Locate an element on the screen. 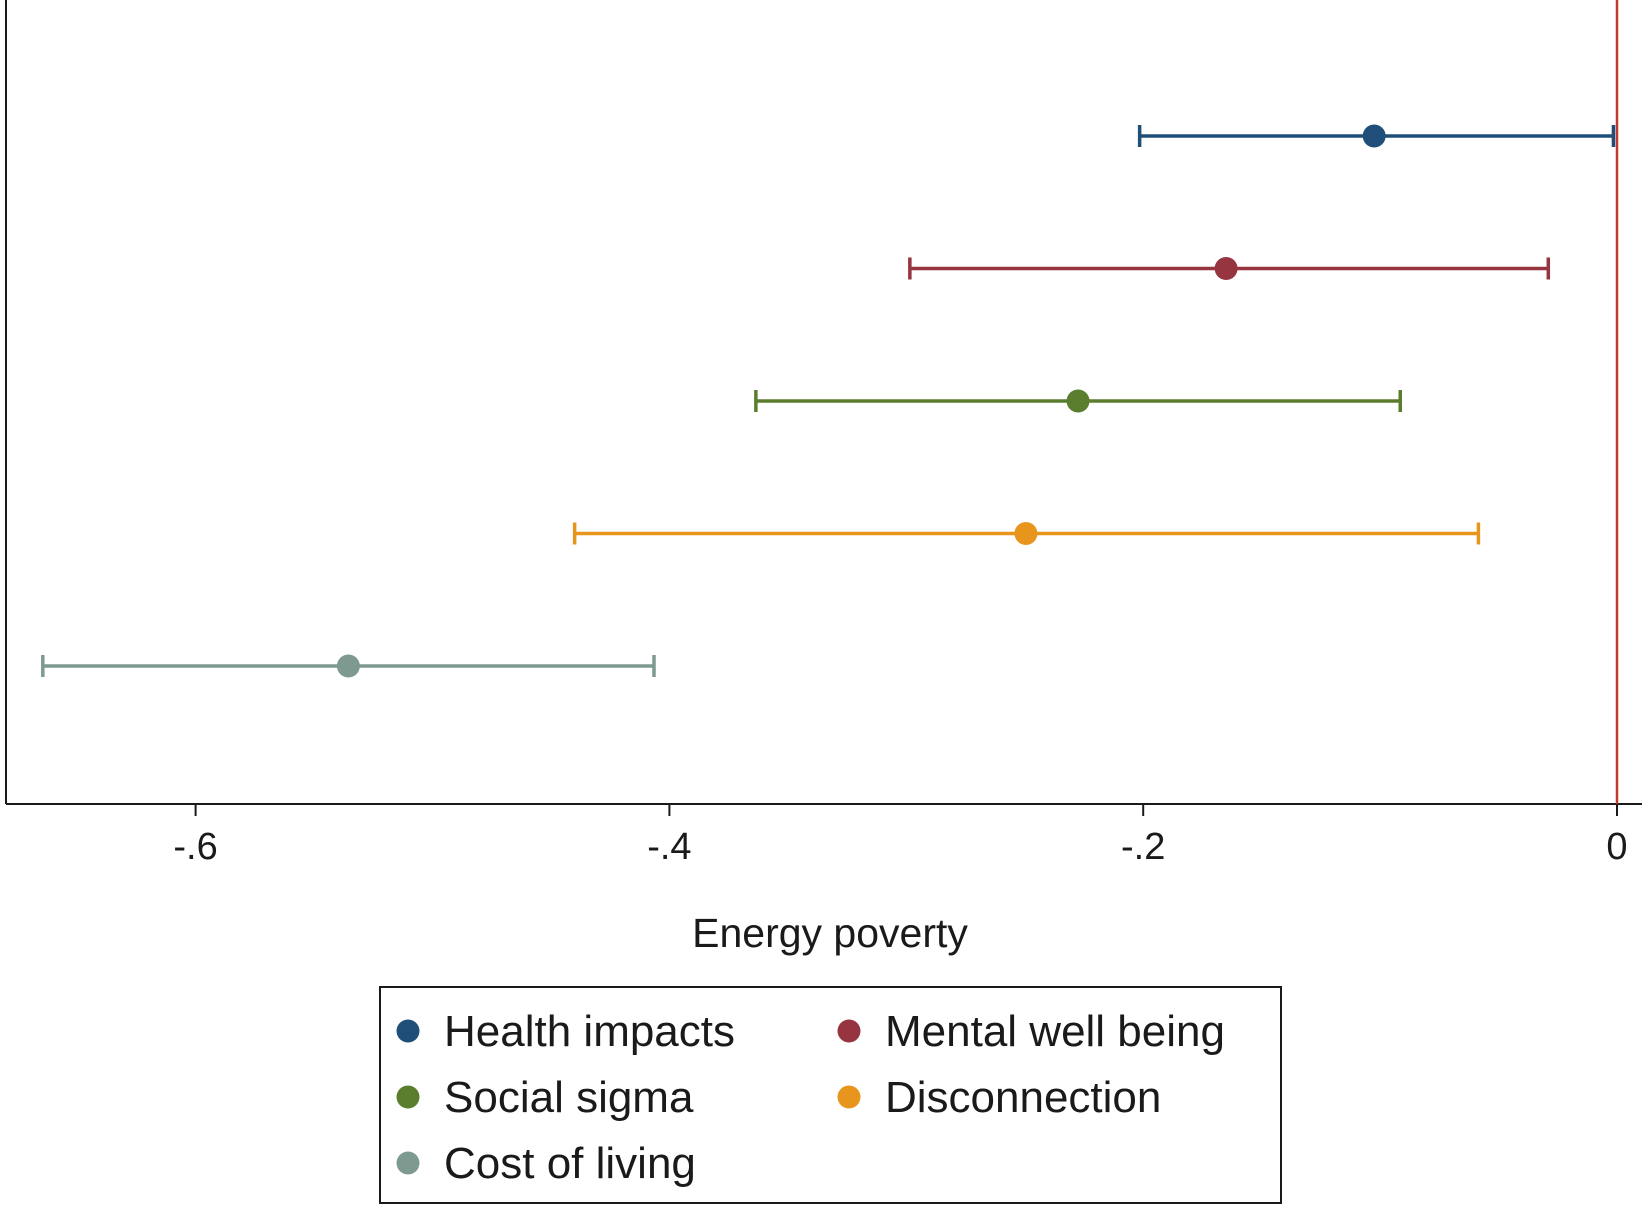 This screenshot has width=1648, height=1206. legend-label: Cost of living is located at coordinates (570, 1163).